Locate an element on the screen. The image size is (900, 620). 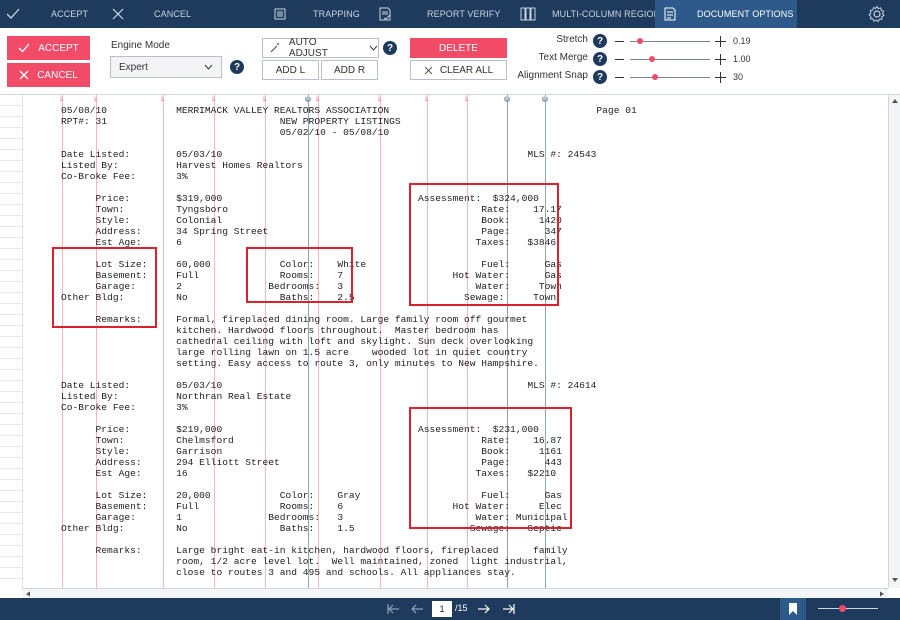
cancel-tool-button: CANCEL is located at coordinates (151, 14).